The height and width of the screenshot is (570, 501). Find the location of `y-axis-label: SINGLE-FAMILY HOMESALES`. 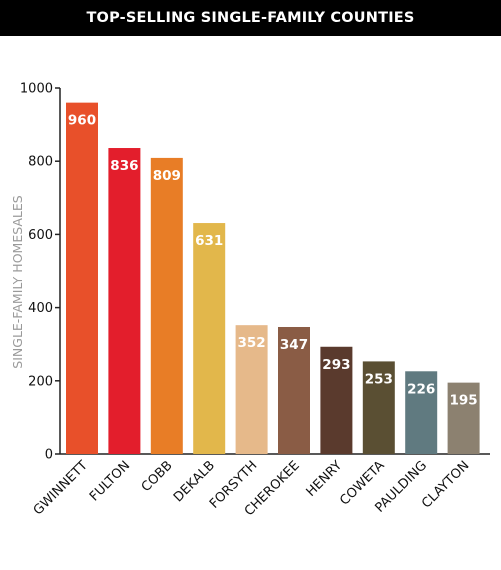

y-axis-label: SINGLE-FAMILY HOMESALES is located at coordinates (17, 282).